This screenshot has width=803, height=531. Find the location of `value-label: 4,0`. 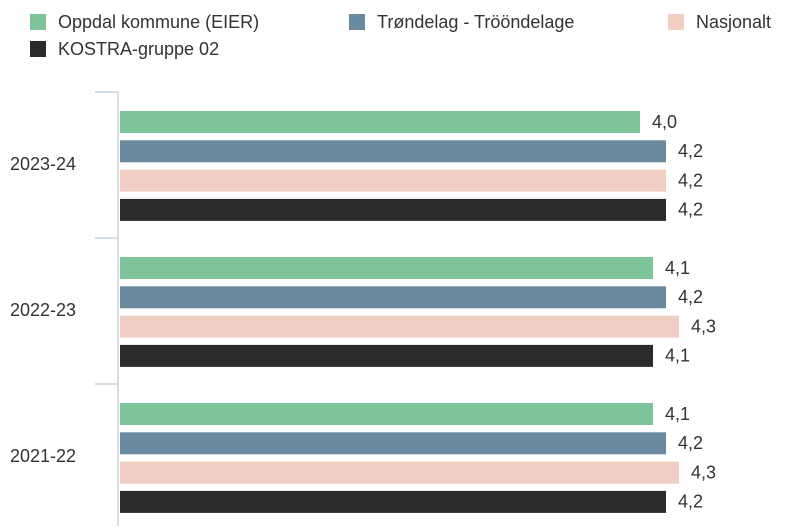

value-label: 4,0 is located at coordinates (664, 122).